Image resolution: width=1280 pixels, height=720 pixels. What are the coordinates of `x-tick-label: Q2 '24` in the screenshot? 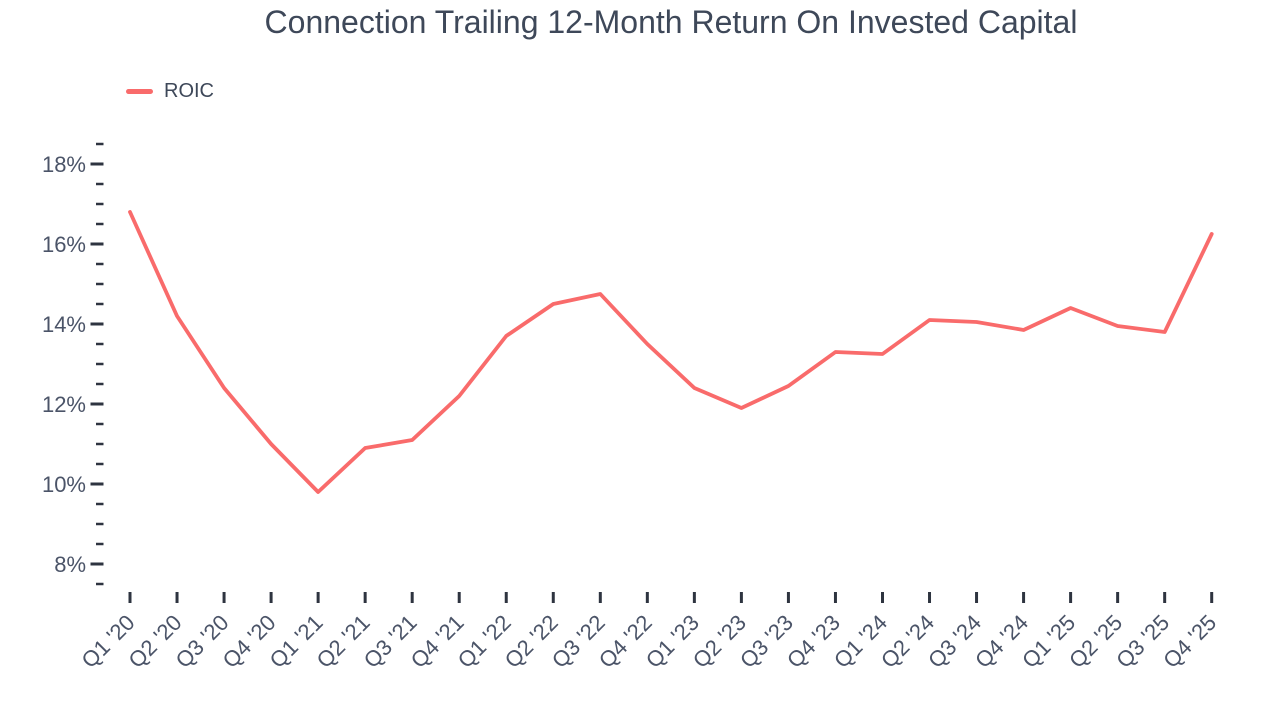 It's located at (907, 641).